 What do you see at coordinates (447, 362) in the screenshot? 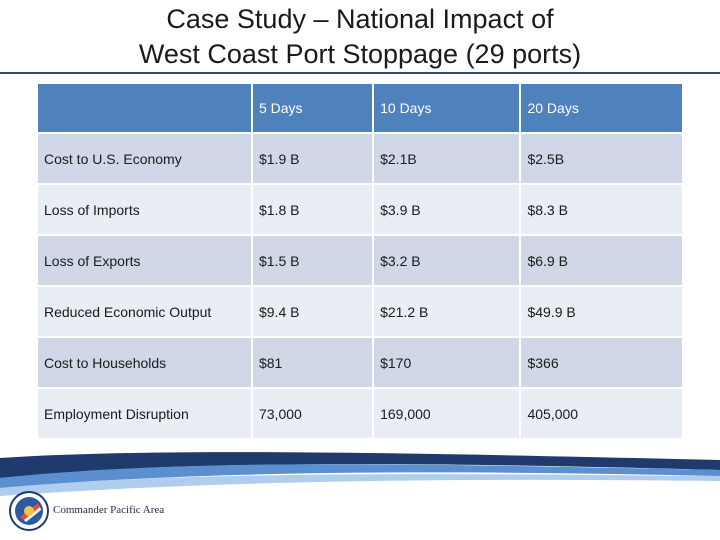
I see `cell-10-days: $170` at bounding box center [447, 362].